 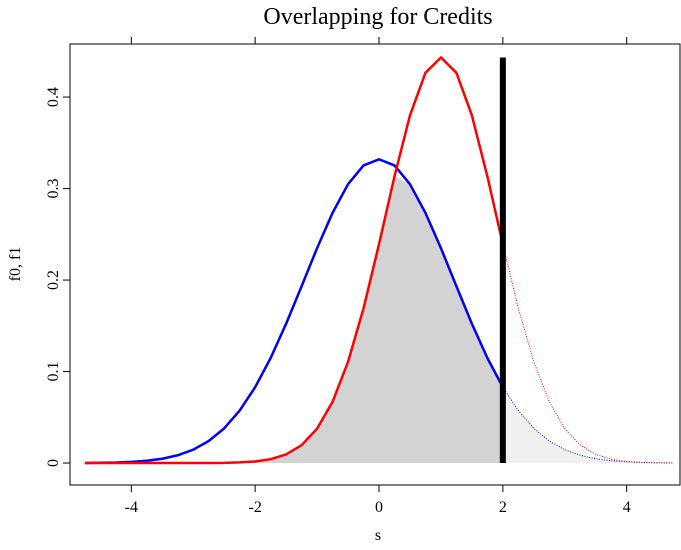 I want to click on x-tick-label: 2, so click(x=503, y=507).